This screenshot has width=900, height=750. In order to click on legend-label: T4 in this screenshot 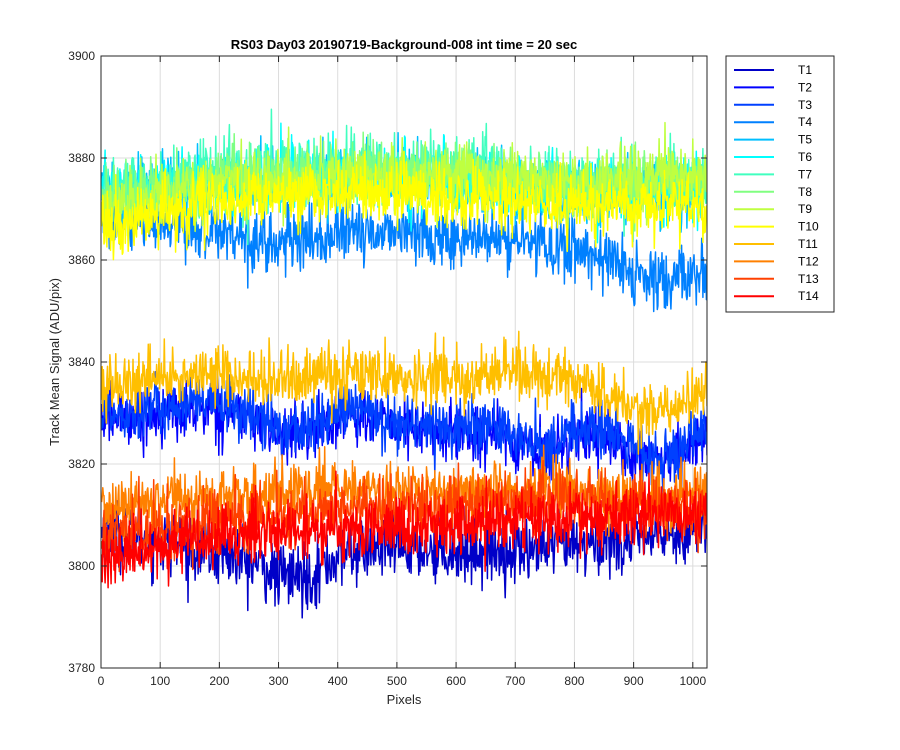, I will do `click(805, 122)`.